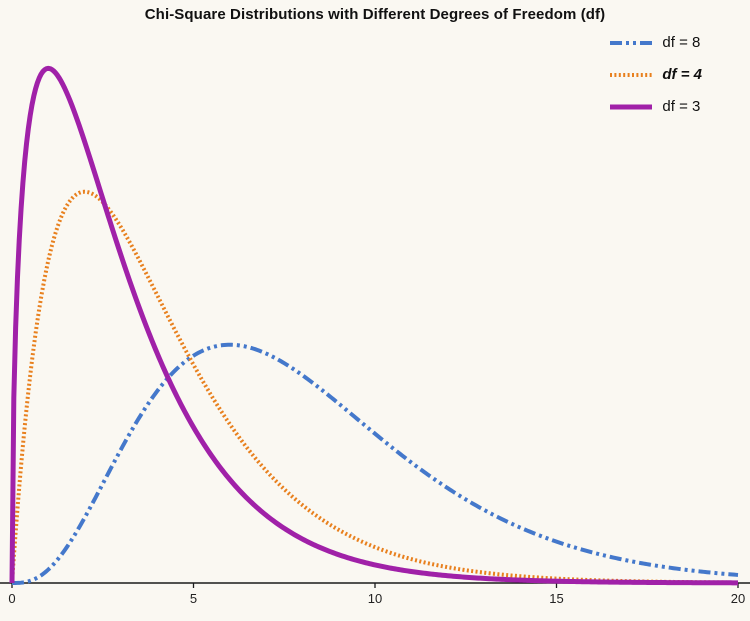  What do you see at coordinates (193, 598) in the screenshot?
I see `x-tick-label: 5` at bounding box center [193, 598].